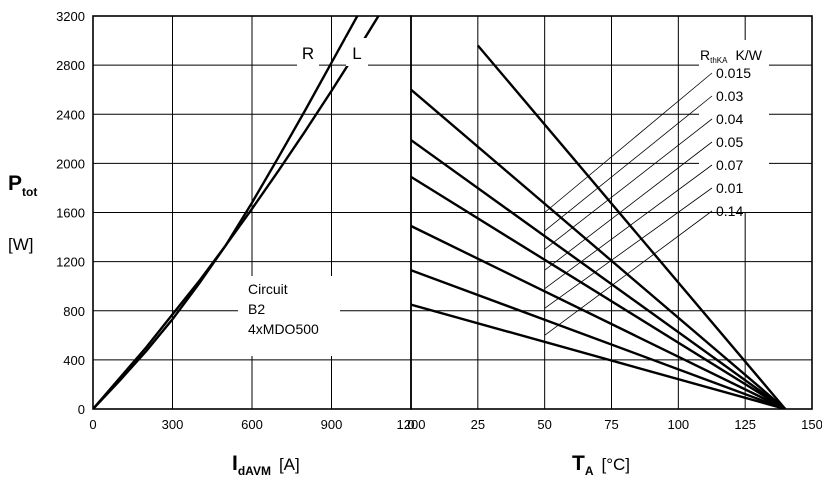 This screenshot has height=482, width=822. I want to click on right-x-tick-75: 75, so click(611, 424).